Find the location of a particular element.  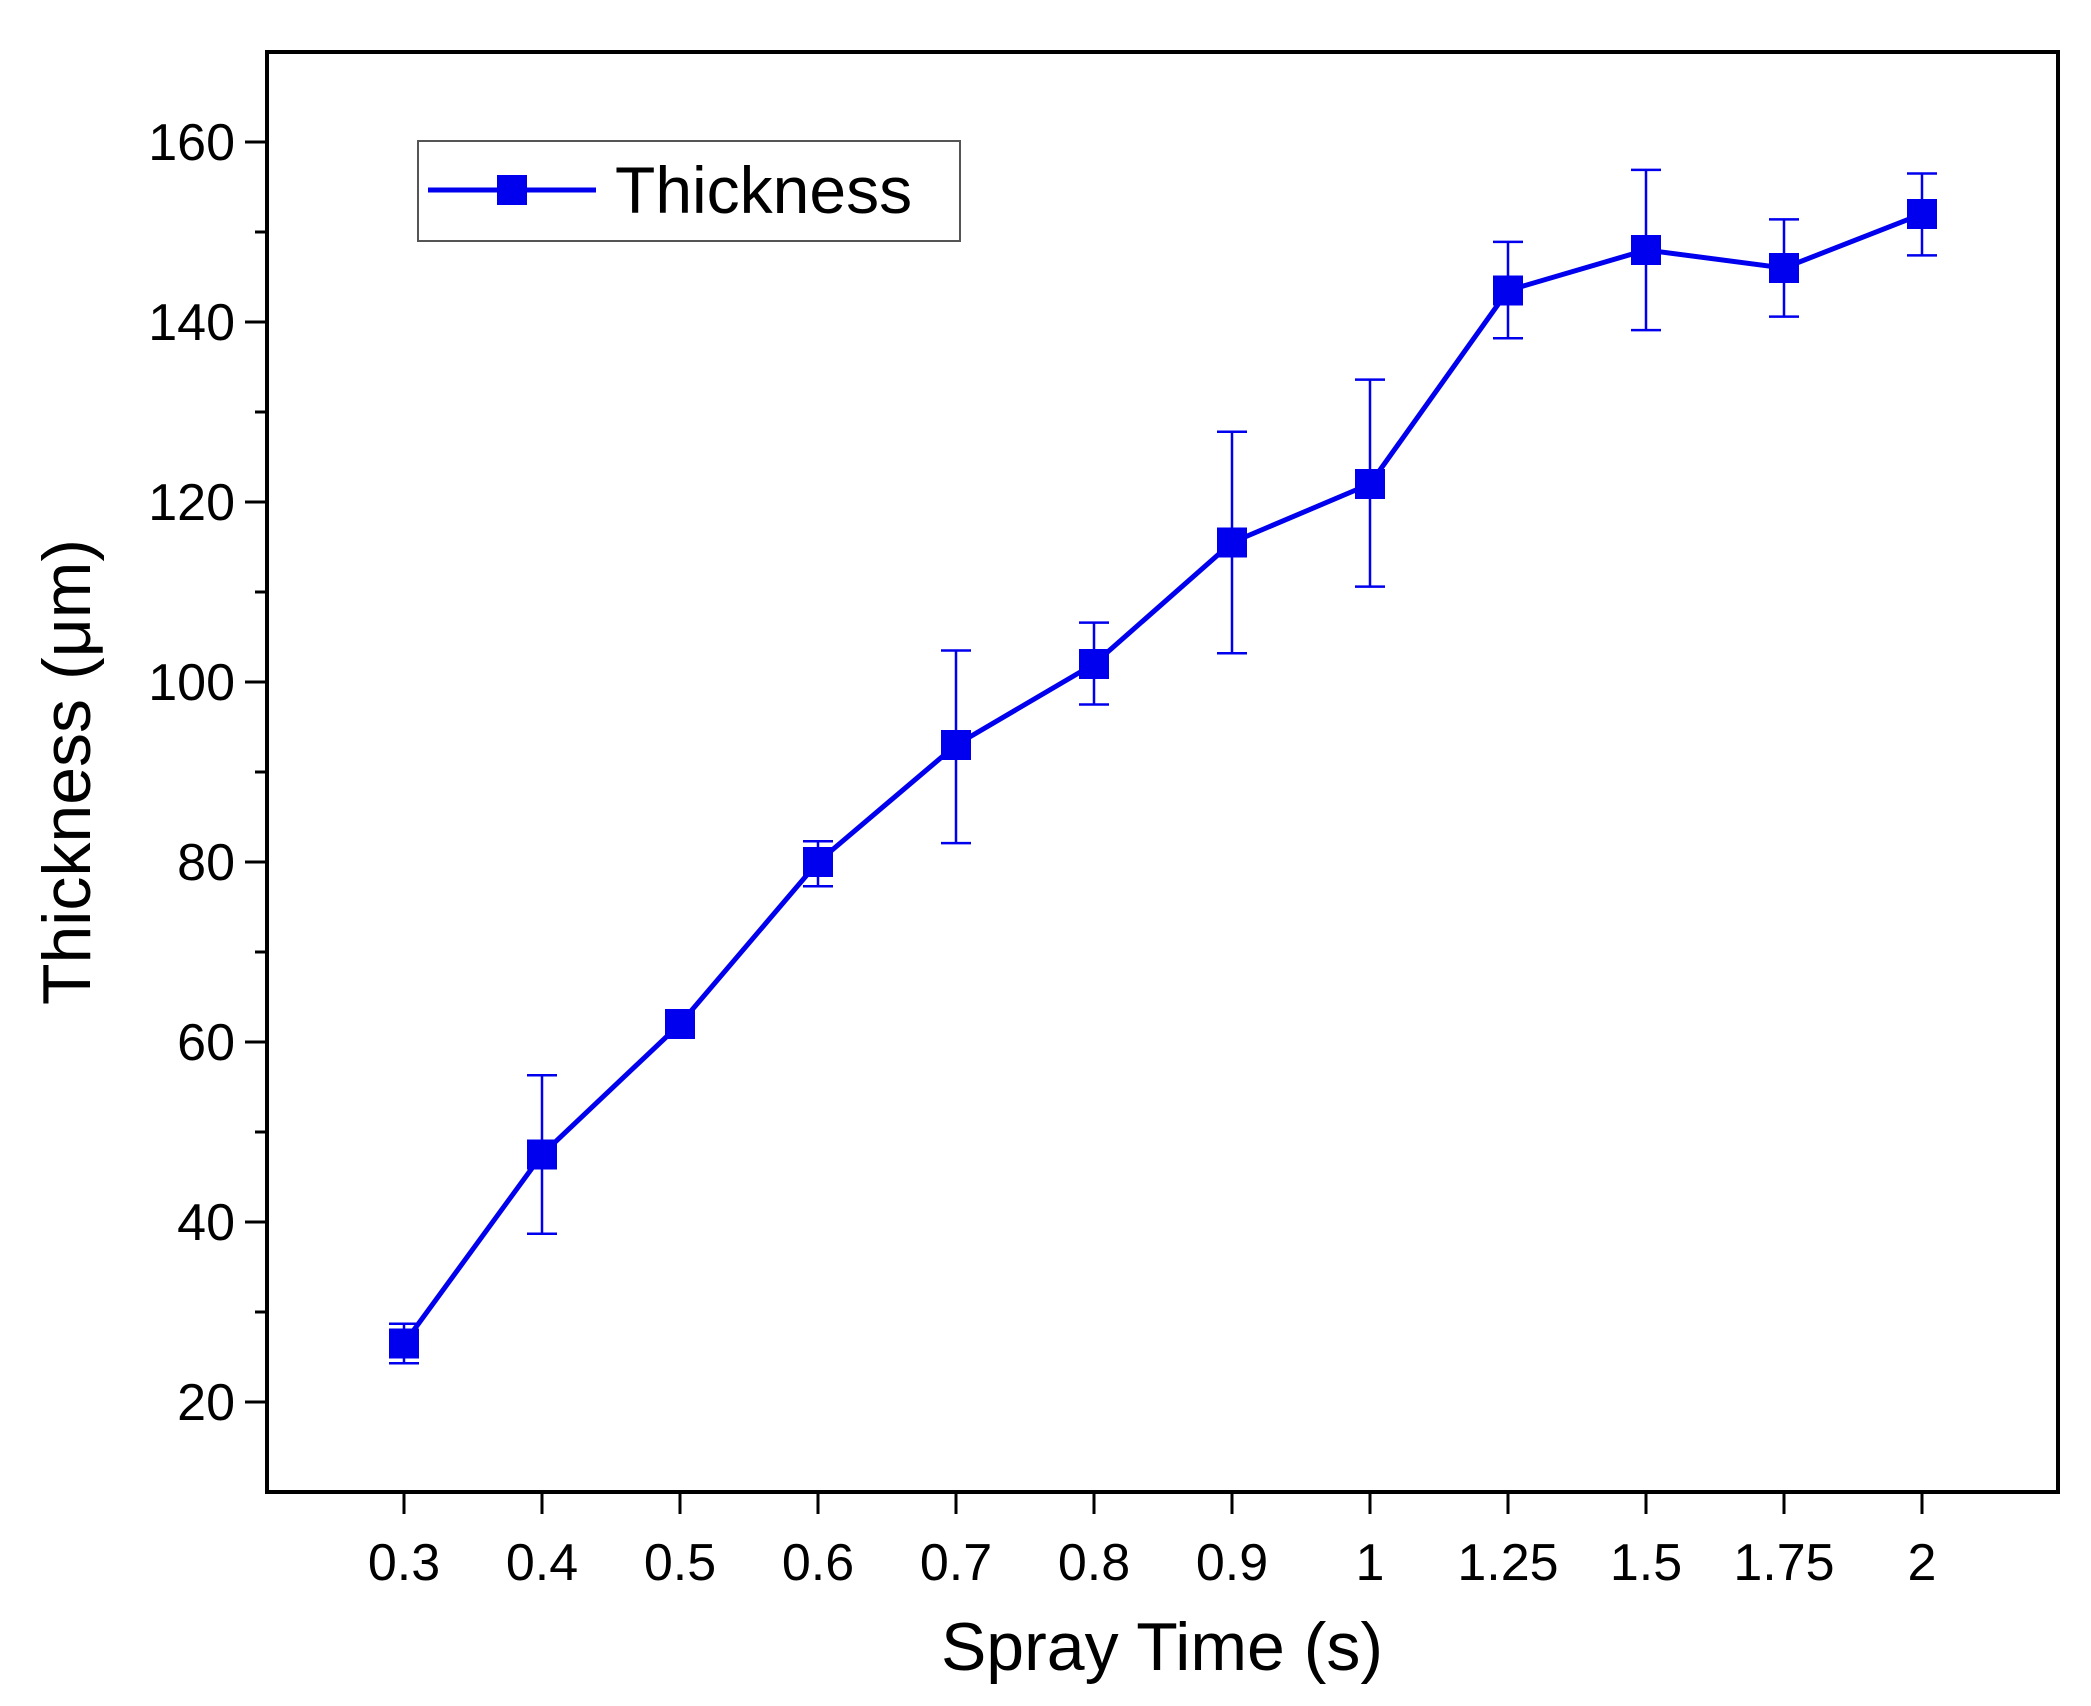

x-tick-label: 0.4 is located at coordinates (542, 1563).